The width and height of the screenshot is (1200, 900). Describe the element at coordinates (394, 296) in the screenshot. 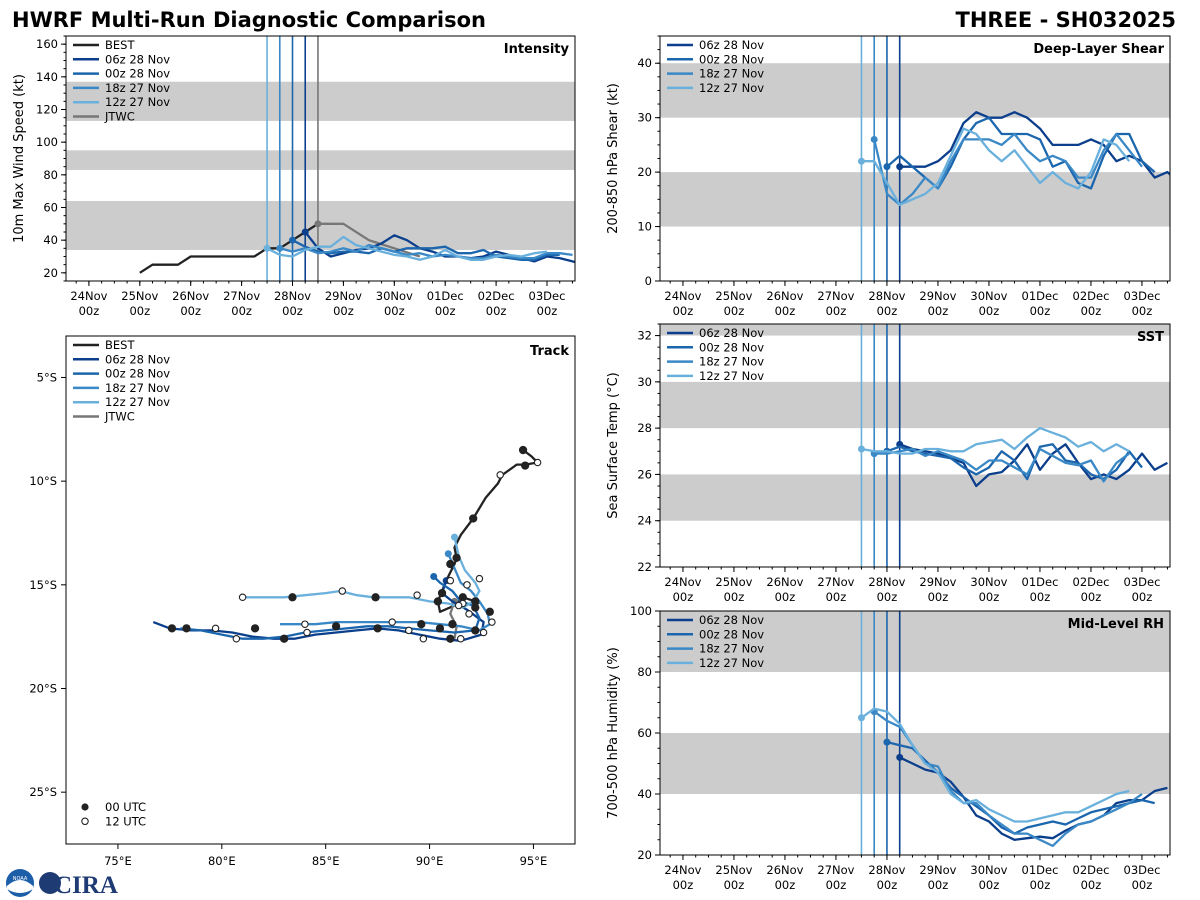

I see `x-tick-label-date: 30Nov` at that location.